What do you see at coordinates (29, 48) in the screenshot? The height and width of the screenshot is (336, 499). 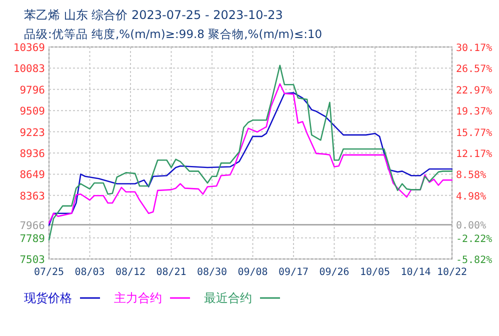 I see `y-tick-label: 10369` at bounding box center [29, 48].